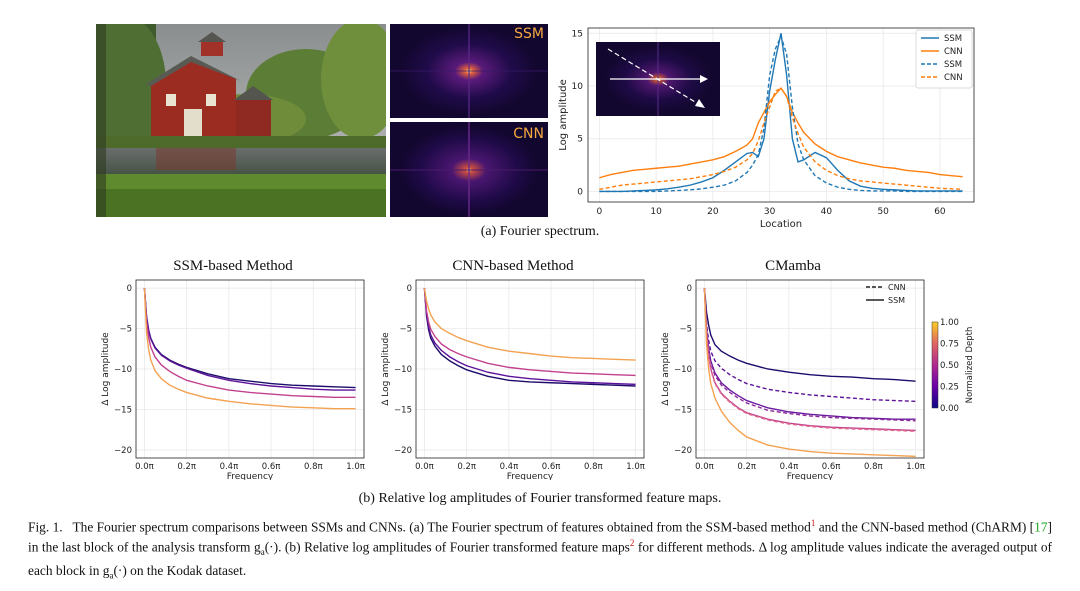  What do you see at coordinates (886, 294) in the screenshot?
I see `cmamba-legend: CNN SSM` at bounding box center [886, 294].